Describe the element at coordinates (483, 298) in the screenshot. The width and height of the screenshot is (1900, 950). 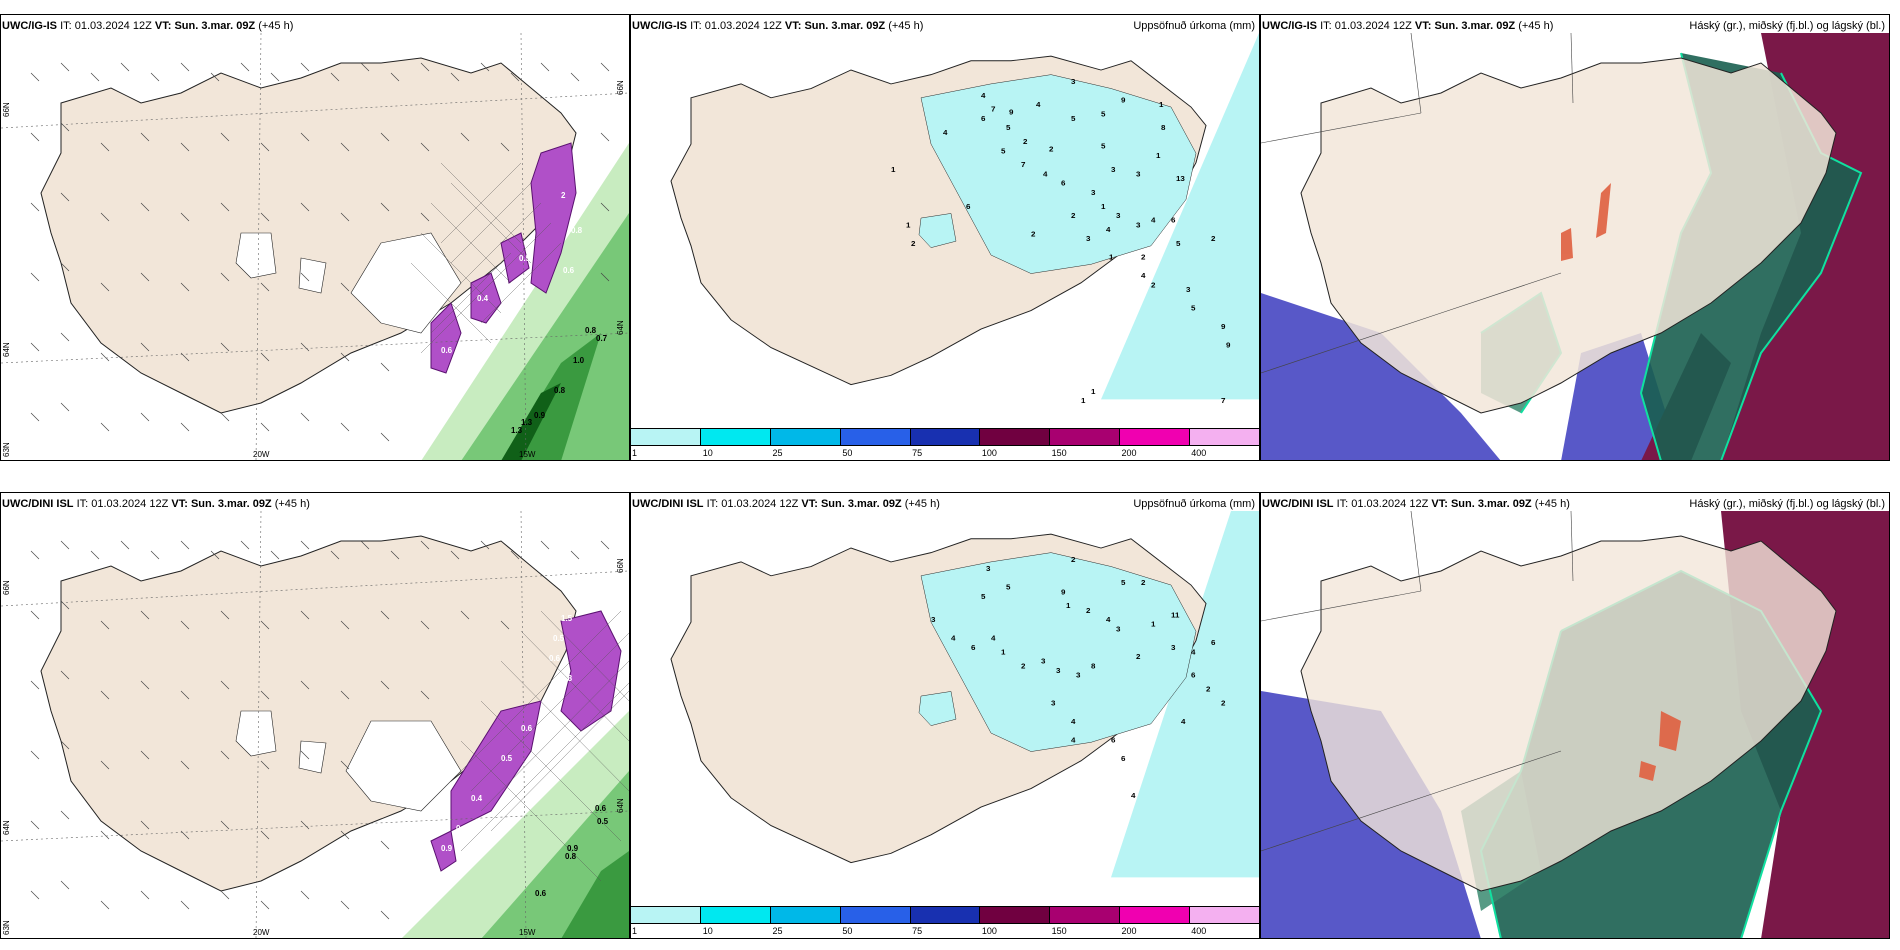
I see `value-label: 0.4` at that location.